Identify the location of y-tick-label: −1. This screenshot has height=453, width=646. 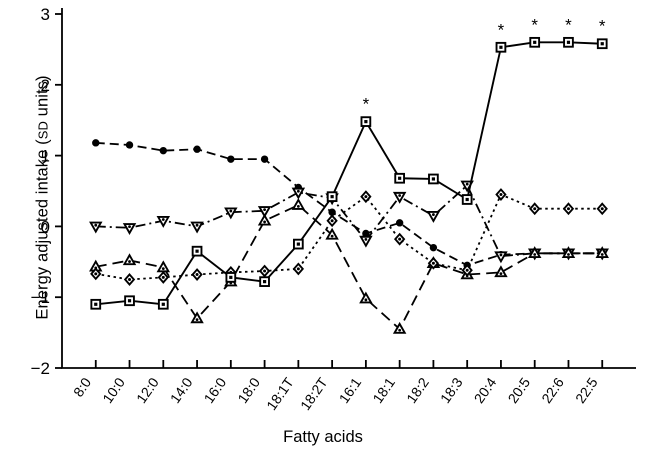
(40, 297).